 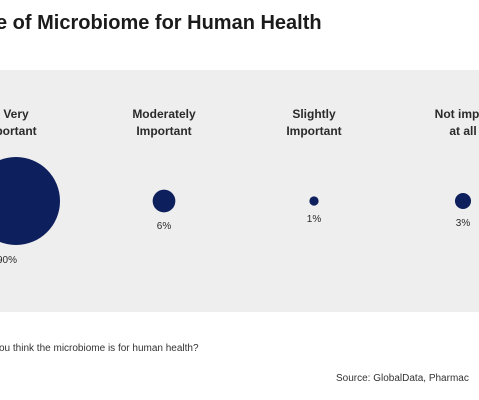 What do you see at coordinates (314, 122) in the screenshot?
I see `category-label-slightly-important: Slightly Important` at bounding box center [314, 122].